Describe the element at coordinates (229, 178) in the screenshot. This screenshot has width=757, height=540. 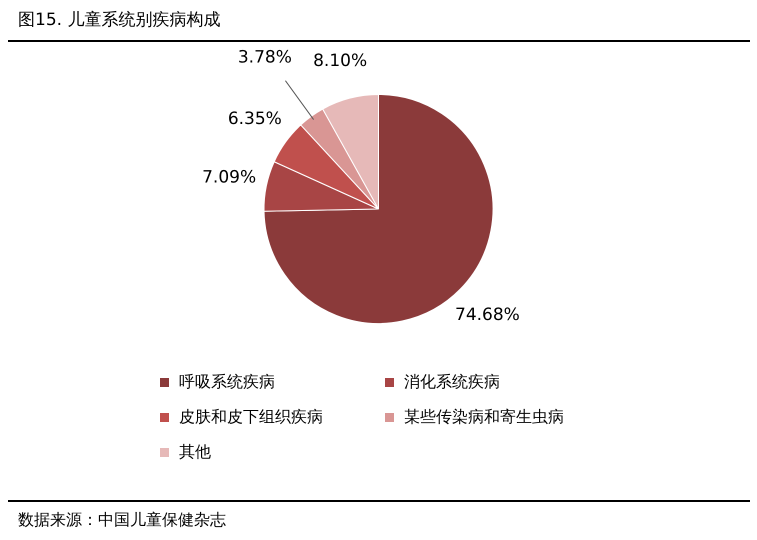
I see `data-label: 7.09%` at that location.